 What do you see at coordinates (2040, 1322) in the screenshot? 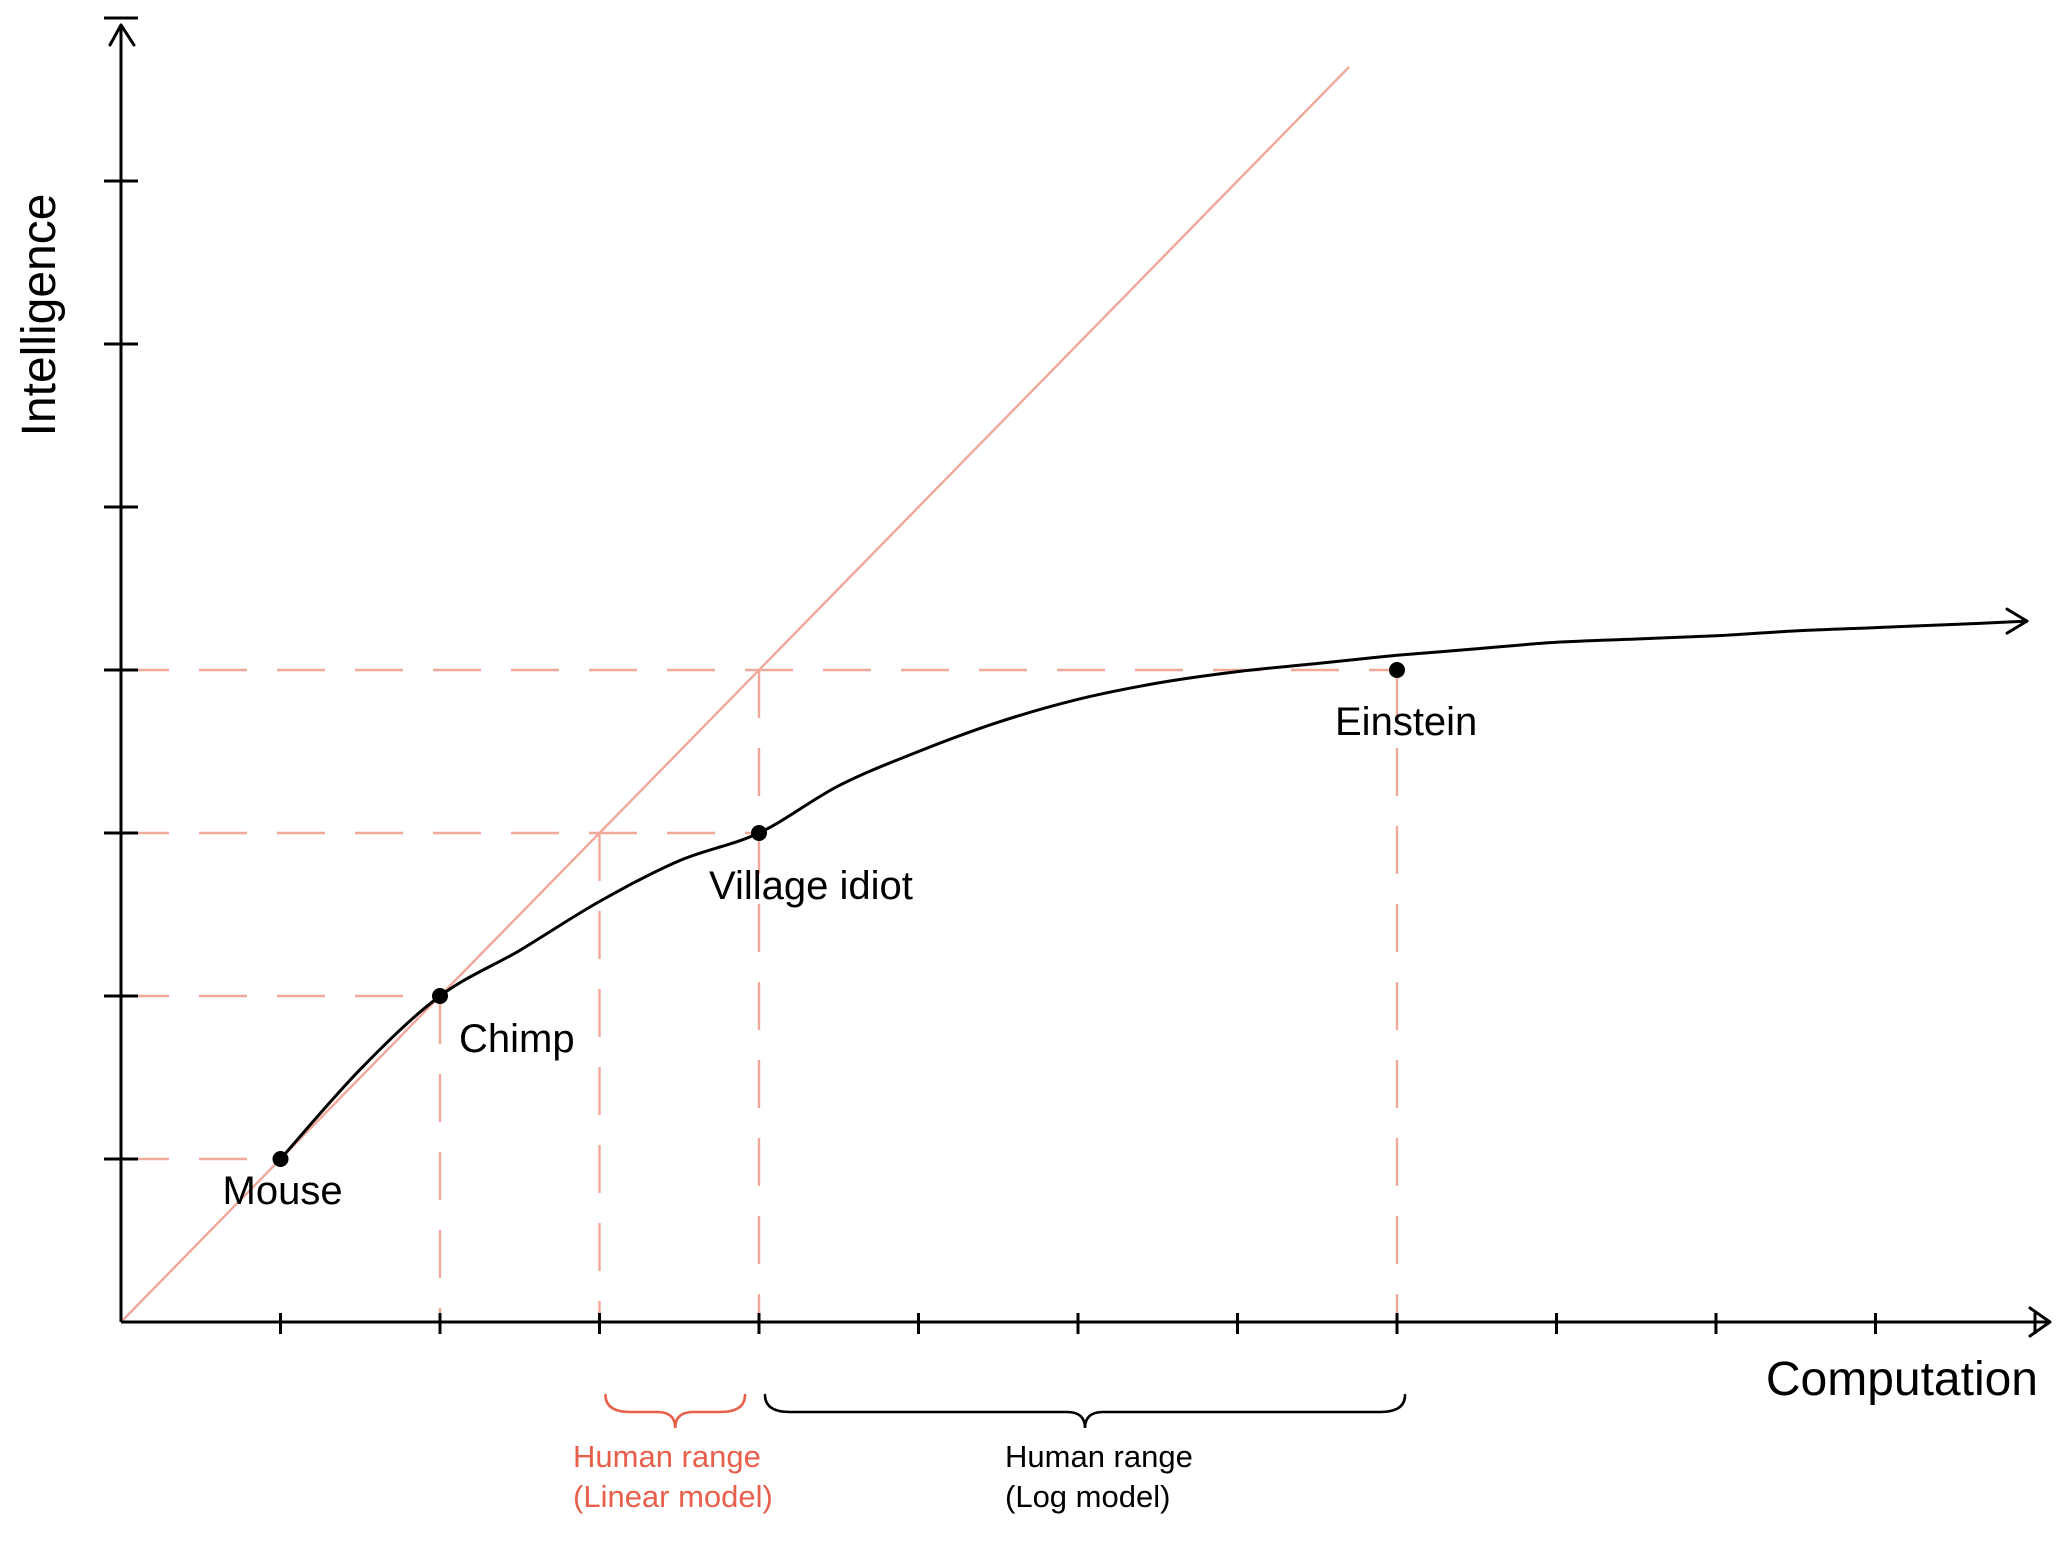
I see `x-axis-arrowhead` at bounding box center [2040, 1322].